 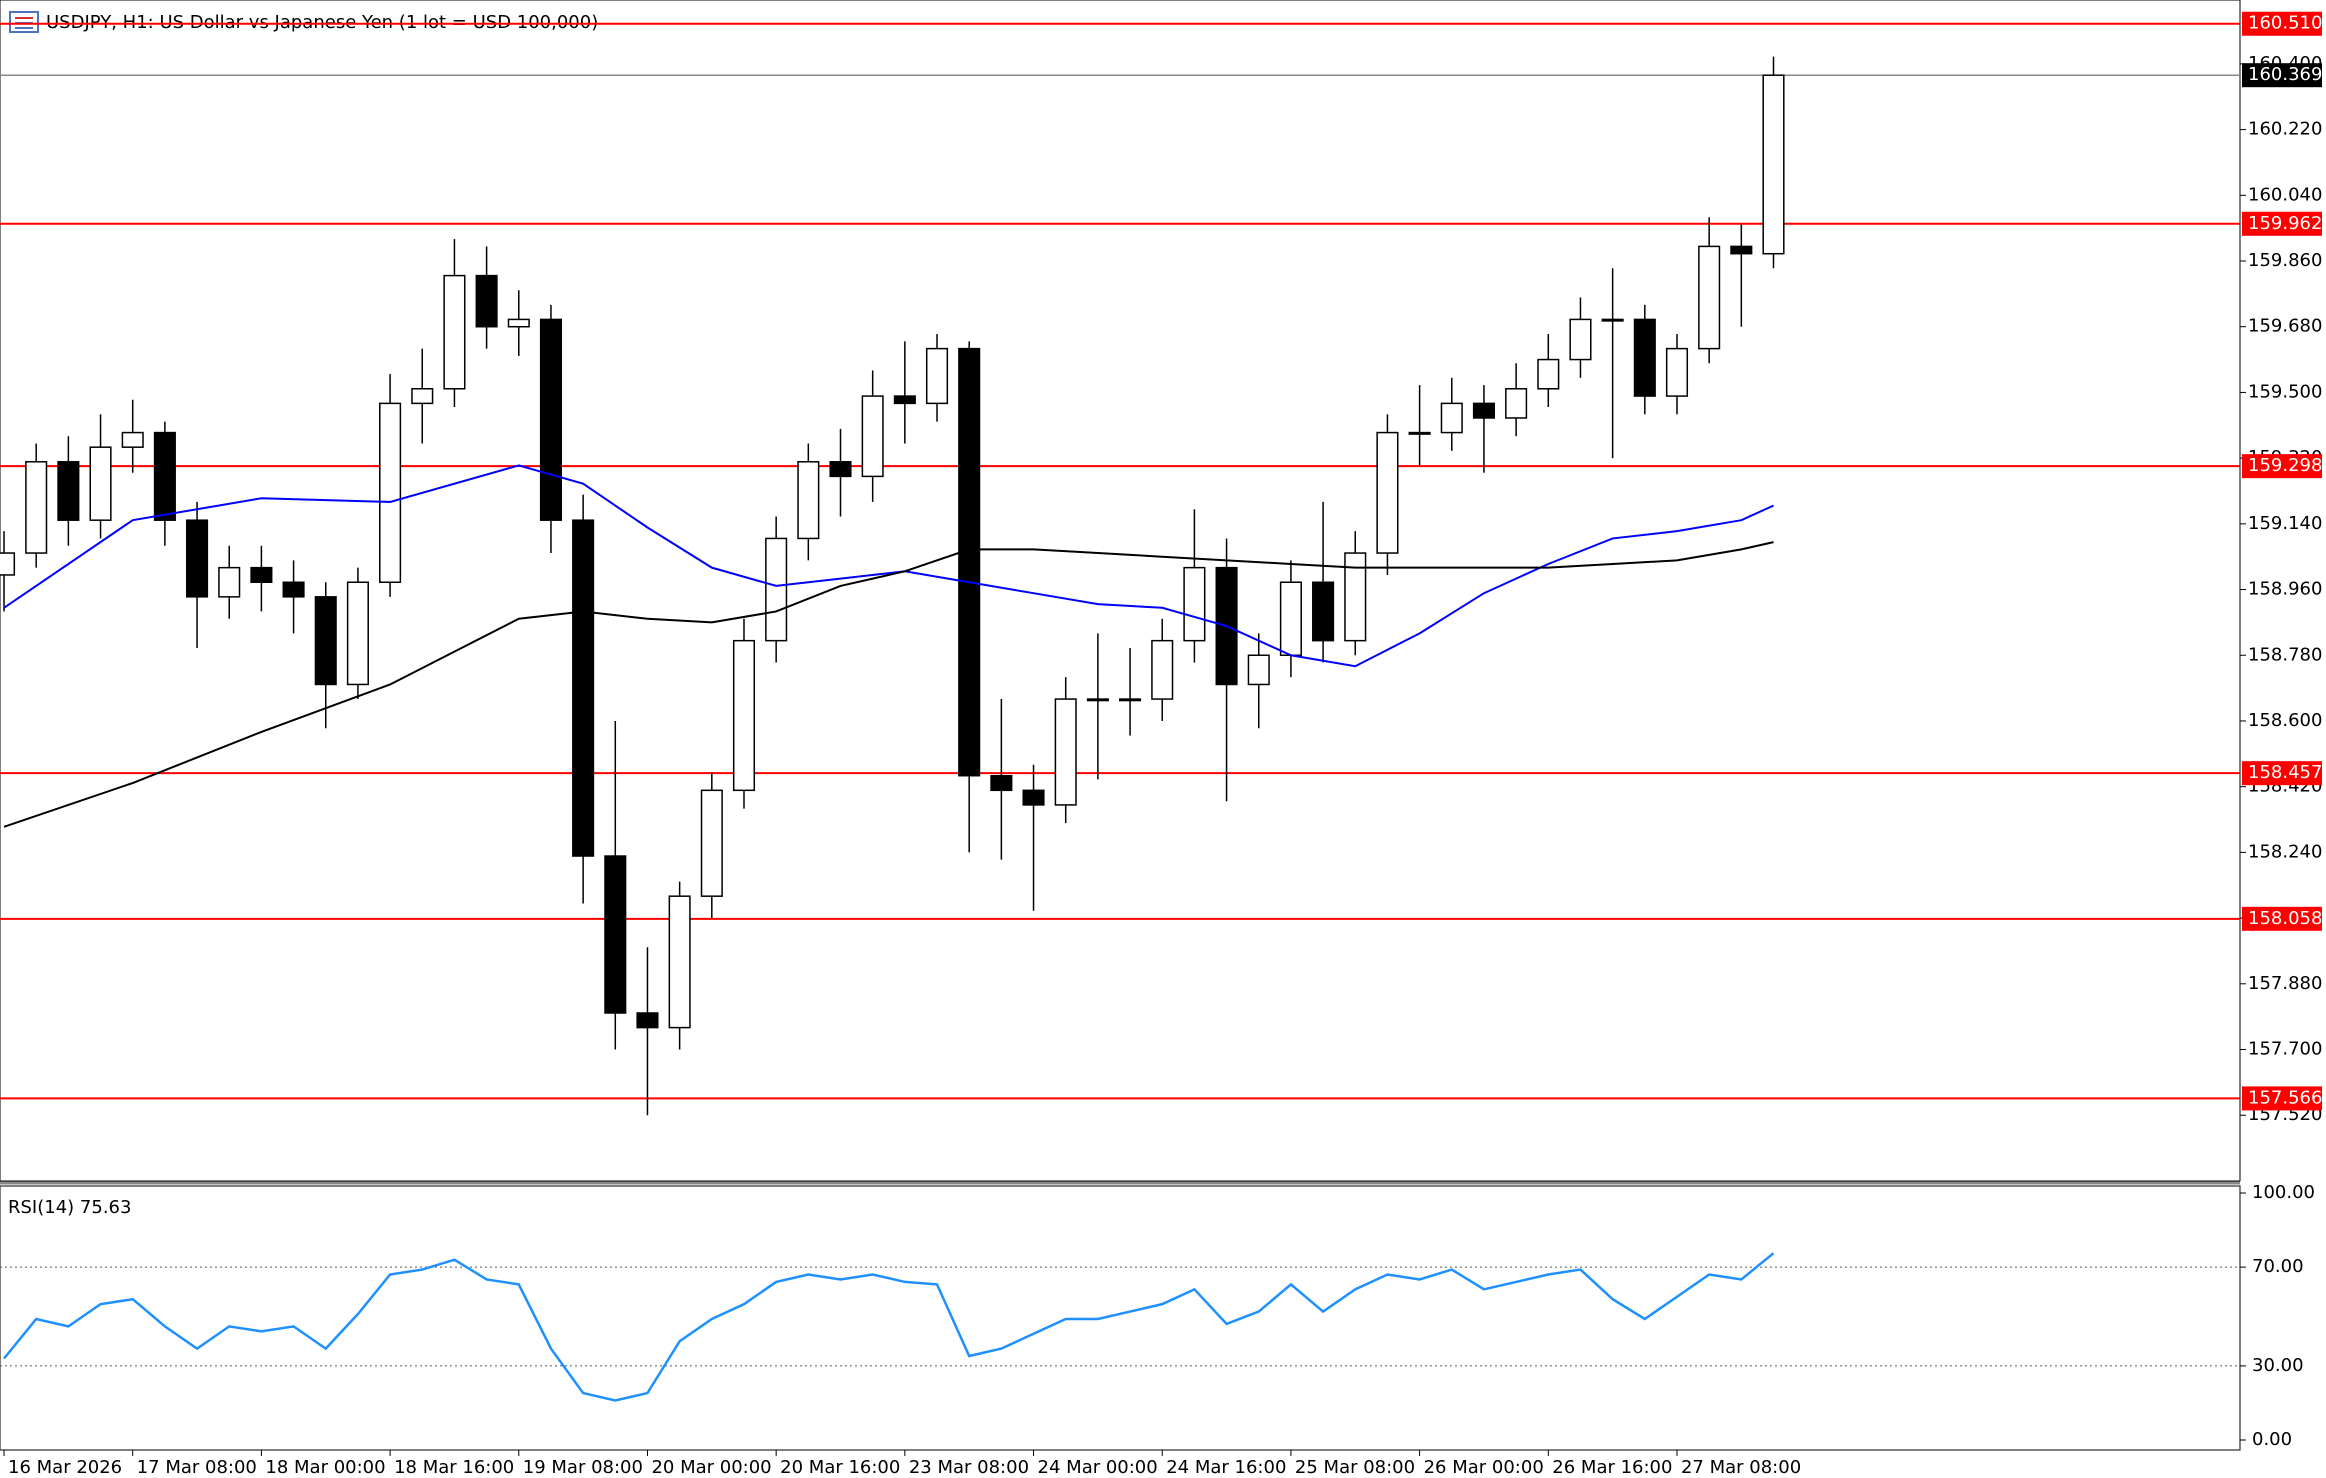 What do you see at coordinates (1484, 1467) in the screenshot?
I see `x-tick-label: 26 Mar 00:00` at bounding box center [1484, 1467].